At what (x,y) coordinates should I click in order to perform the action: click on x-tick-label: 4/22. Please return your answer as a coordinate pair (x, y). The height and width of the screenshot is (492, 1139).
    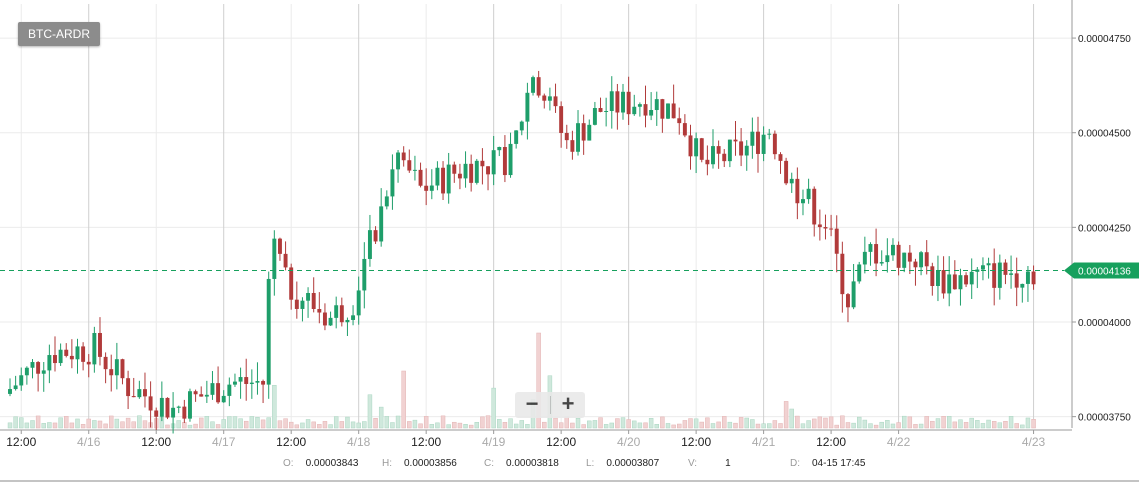
    Looking at the image, I should click on (899, 442).